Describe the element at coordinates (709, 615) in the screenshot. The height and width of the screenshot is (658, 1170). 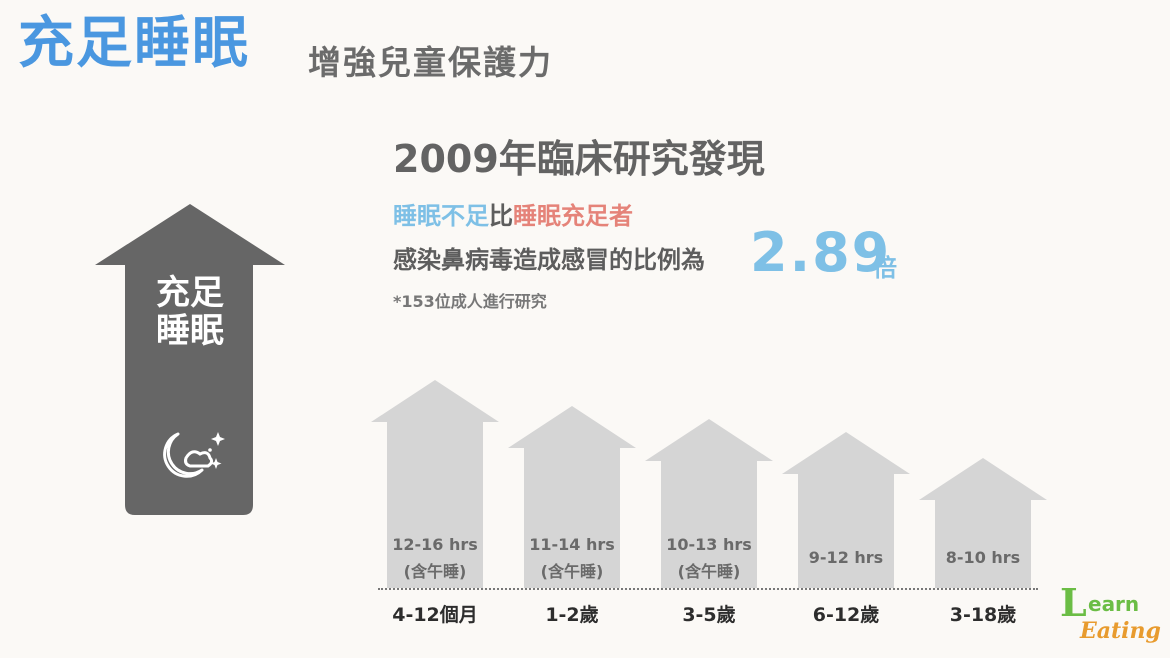
I see `age-group-label: 3-5歲` at that location.